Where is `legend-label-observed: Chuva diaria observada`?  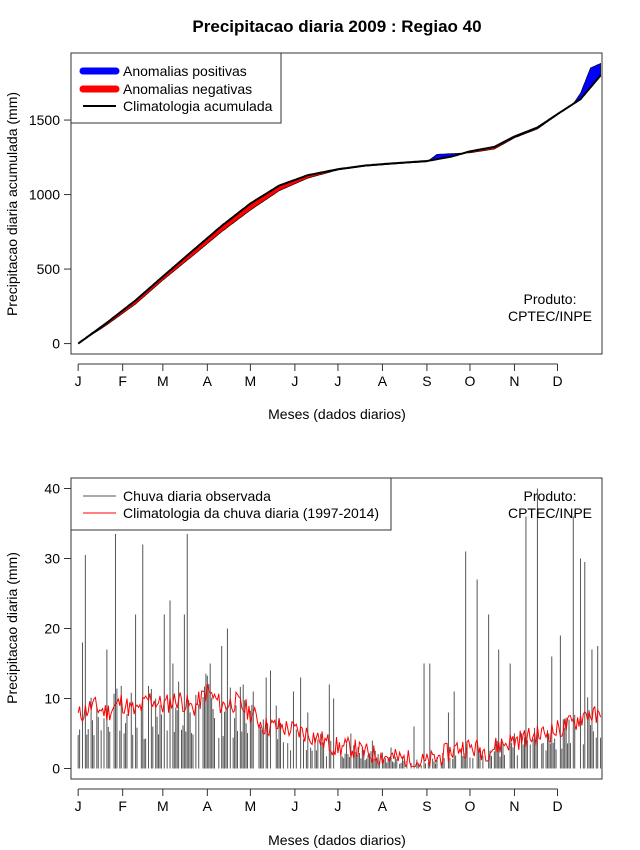 legend-label-observed: Chuva diaria observada is located at coordinates (197, 496).